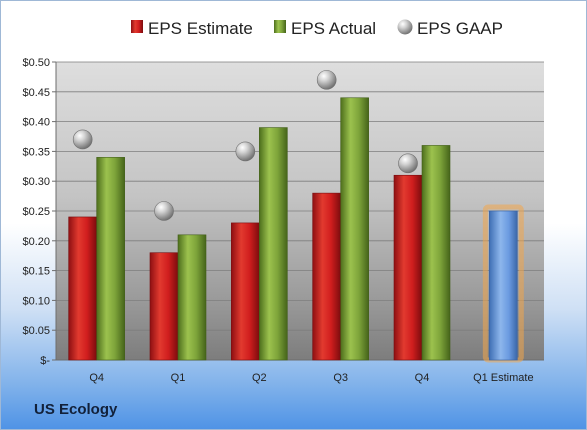  I want to click on y-tick-label: $0.50, so click(36, 63).